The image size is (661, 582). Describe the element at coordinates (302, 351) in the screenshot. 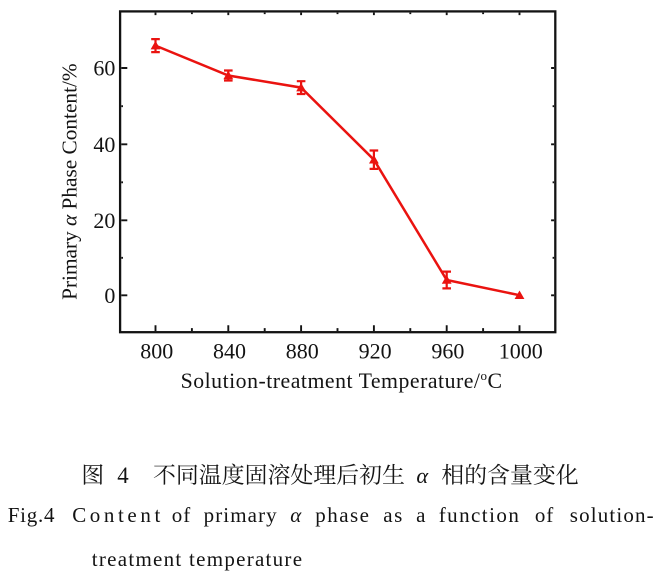

I see `svg-text: 880` at that location.